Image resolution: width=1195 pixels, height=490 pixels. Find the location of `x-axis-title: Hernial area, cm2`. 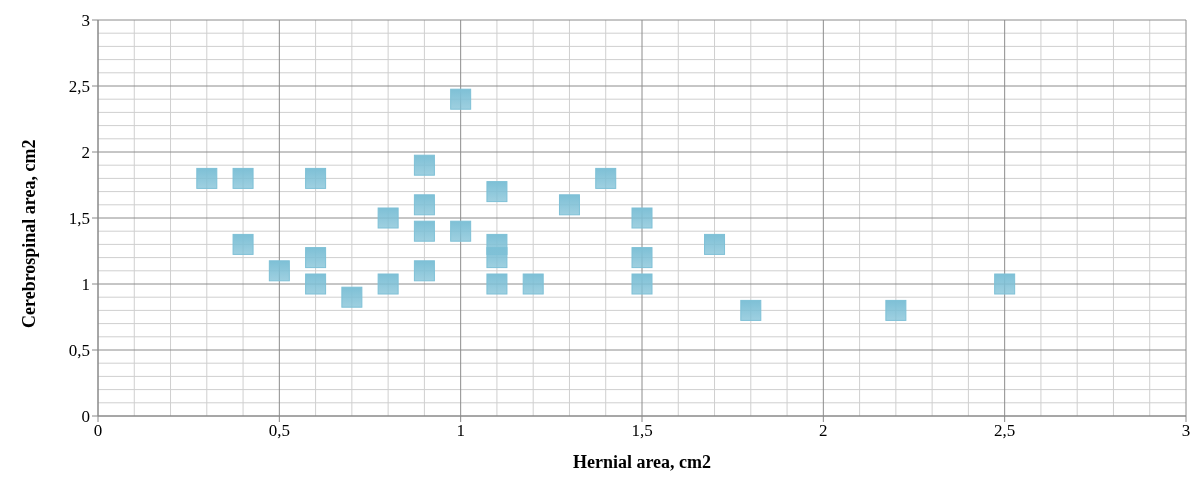

x-axis-title: Hernial area, cm2 is located at coordinates (642, 462).